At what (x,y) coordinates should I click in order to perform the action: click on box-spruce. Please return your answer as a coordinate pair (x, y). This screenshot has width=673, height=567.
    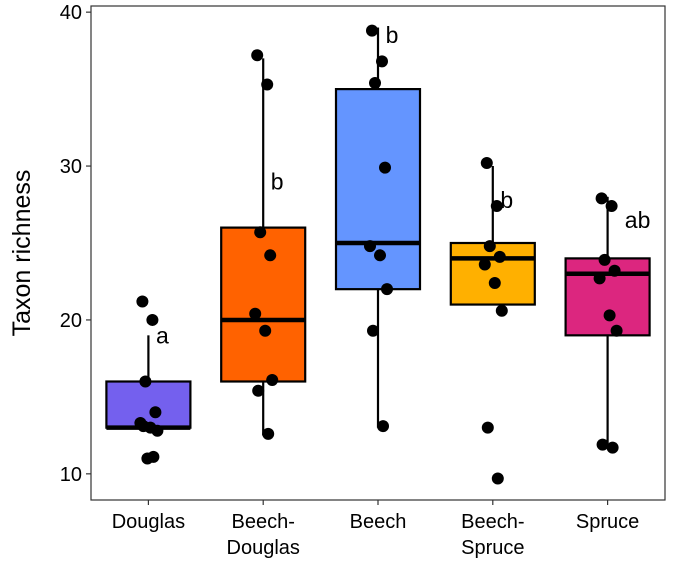
    Looking at the image, I should click on (607, 320).